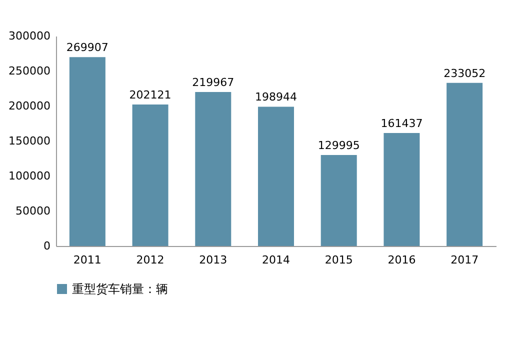 This screenshot has height=346, width=527. Describe the element at coordinates (150, 260) in the screenshot. I see `x-tick-label: 2012` at that location.